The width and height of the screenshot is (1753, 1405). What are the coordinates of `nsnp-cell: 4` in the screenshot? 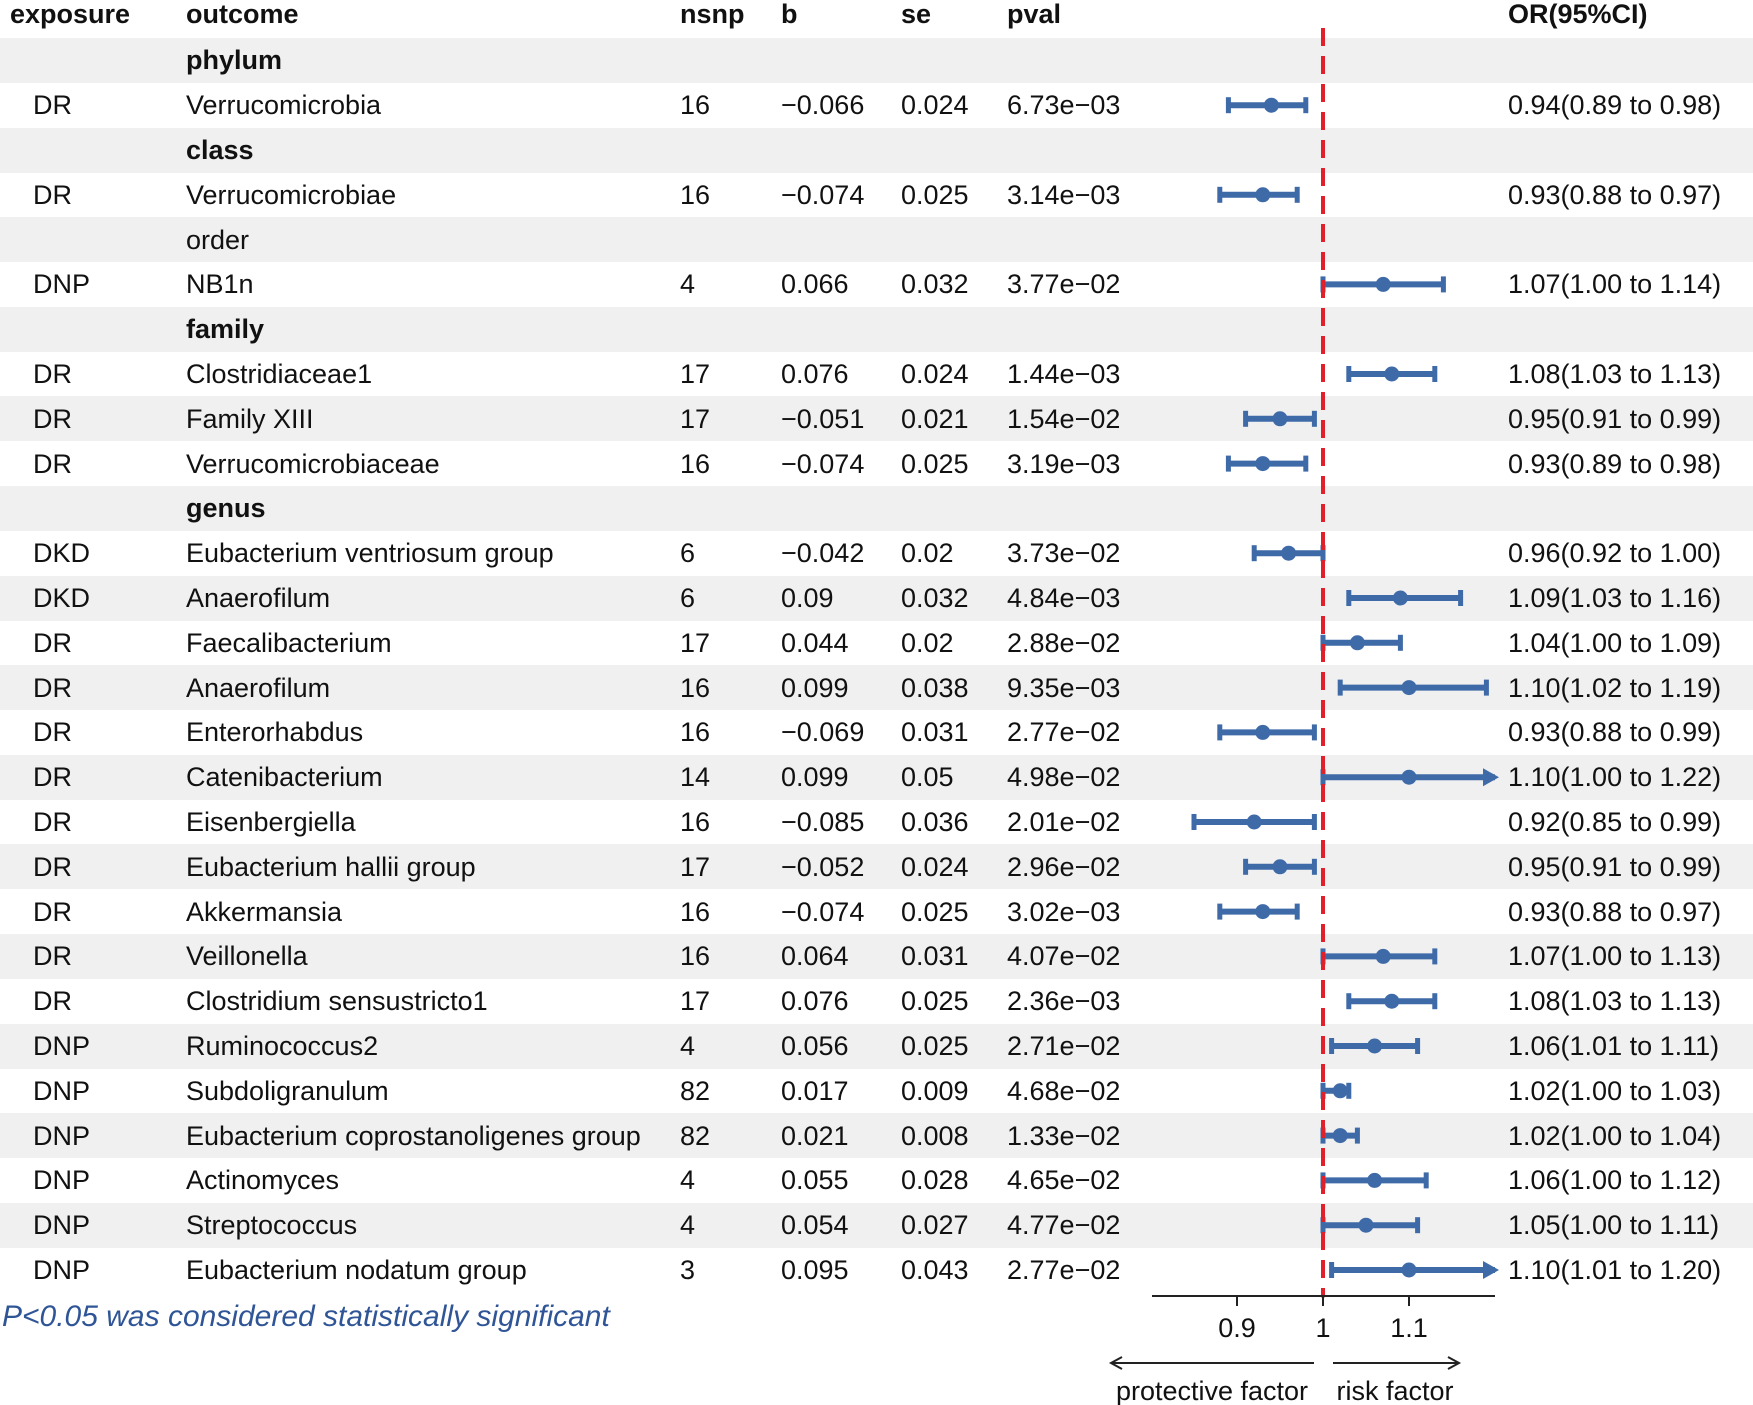 It's located at (688, 284).